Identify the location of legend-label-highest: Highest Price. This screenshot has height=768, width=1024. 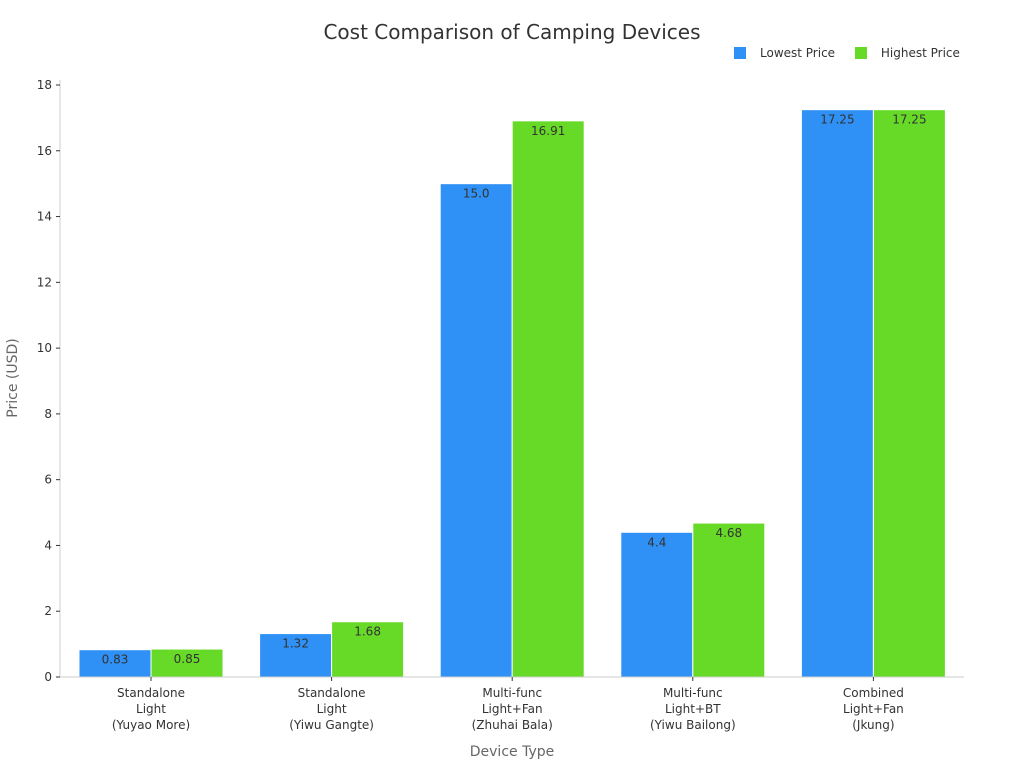
(920, 53).